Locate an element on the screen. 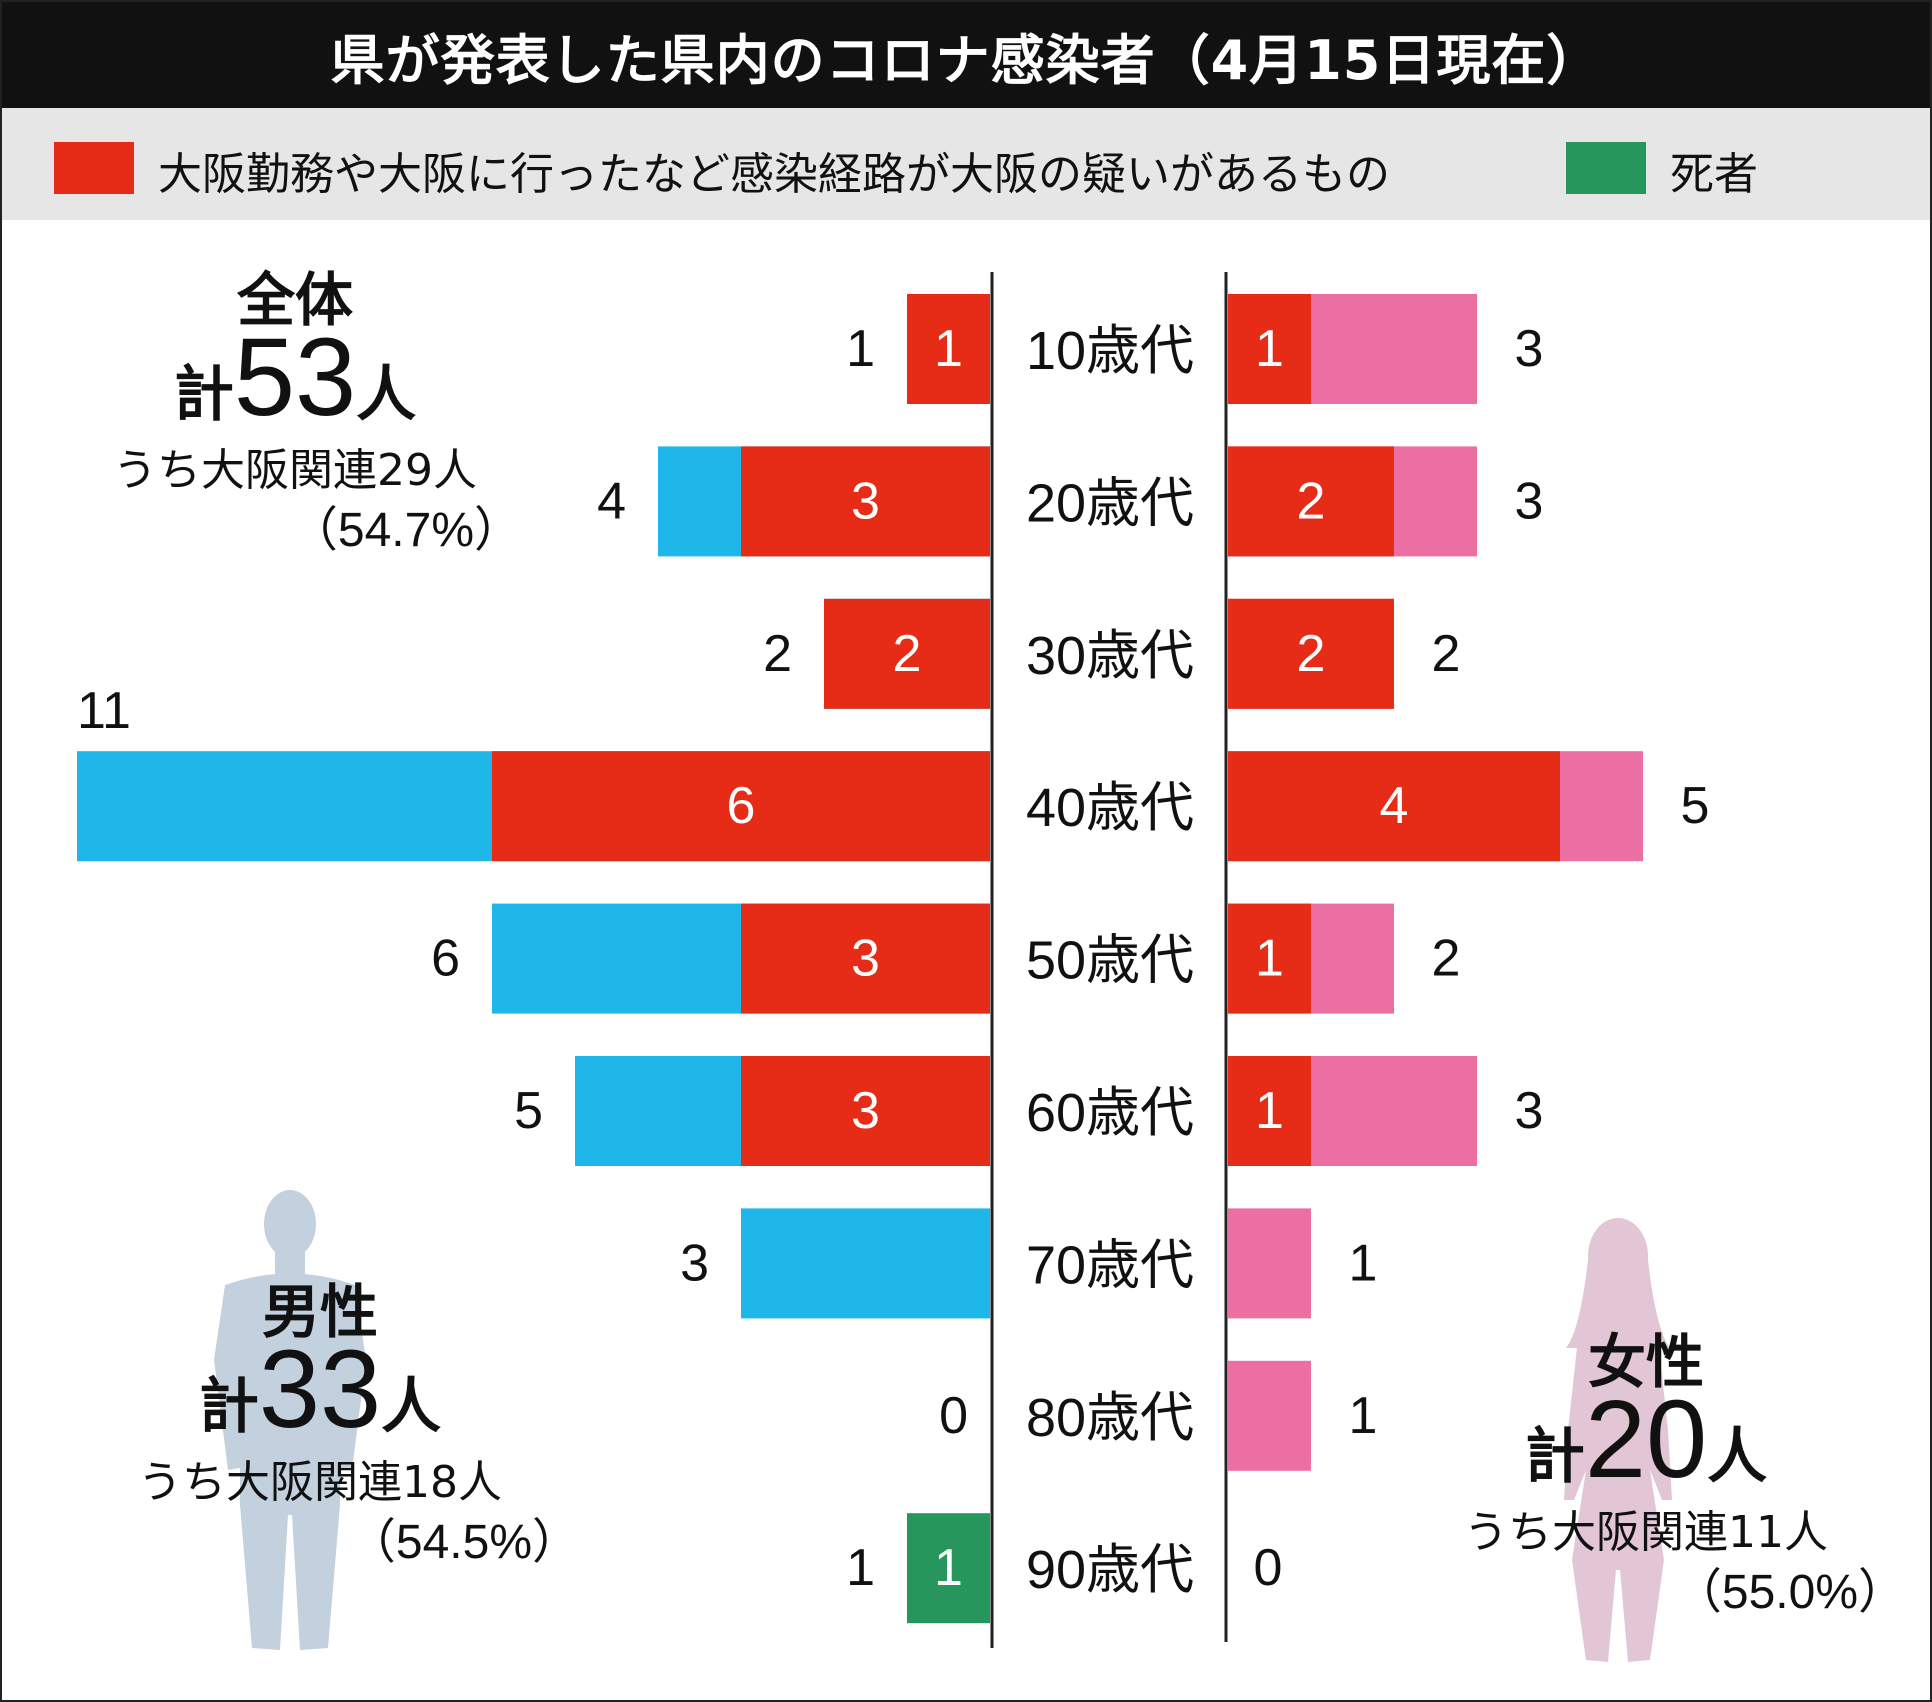 The image size is (1932, 1702). legend-label-death: 死者 is located at coordinates (1714, 174).